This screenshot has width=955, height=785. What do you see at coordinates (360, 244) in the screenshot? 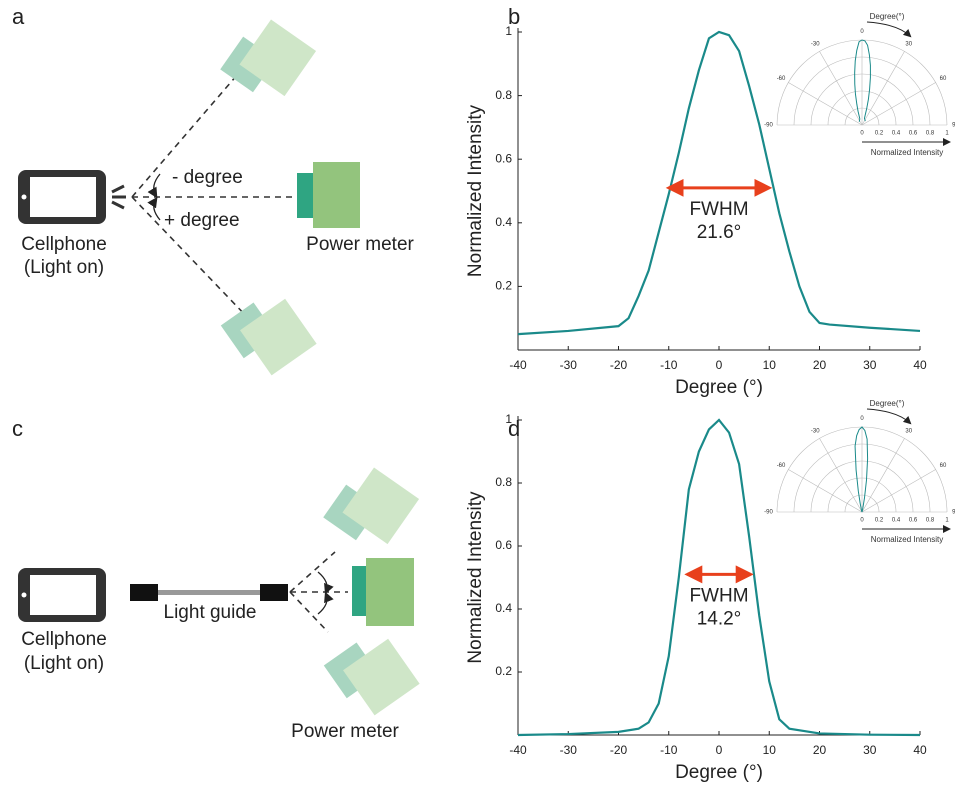
I see `meter-label: Power meter` at bounding box center [360, 244].